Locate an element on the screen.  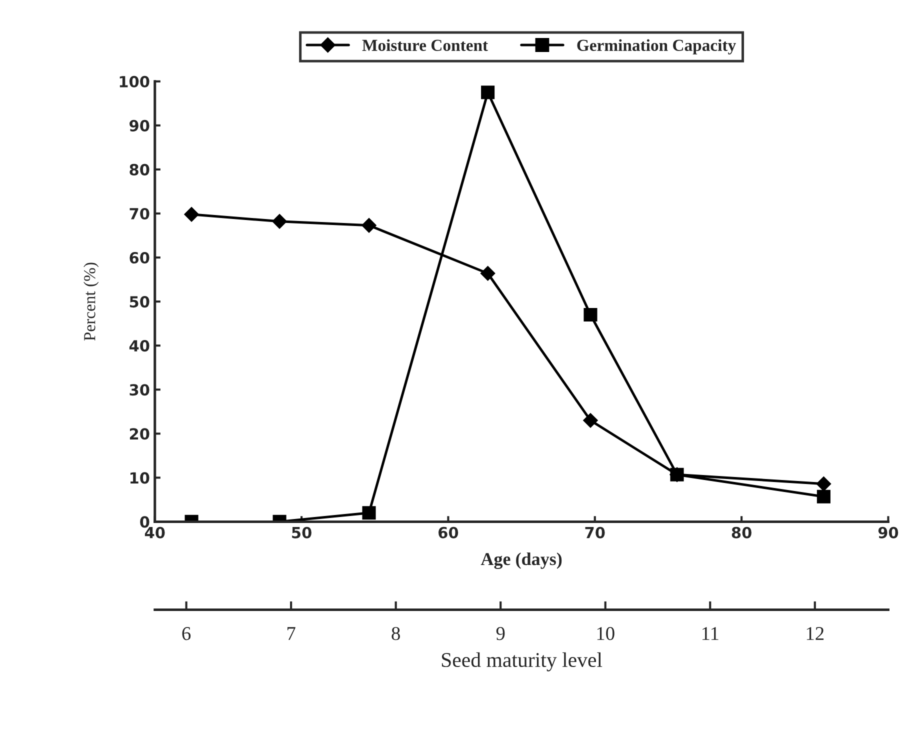
x-axis-title: Age (days) is located at coordinates (521, 560).